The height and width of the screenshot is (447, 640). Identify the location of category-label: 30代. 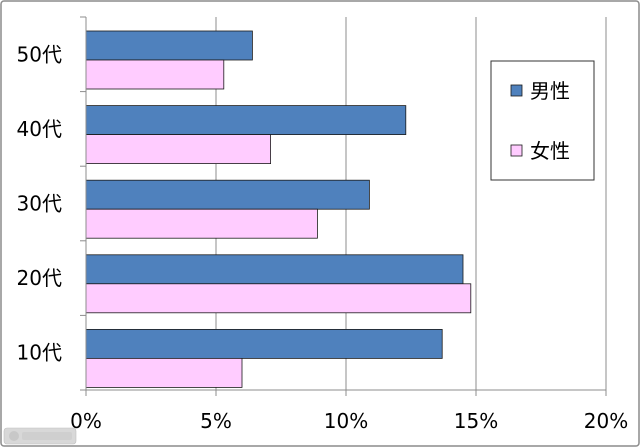
(39, 204).